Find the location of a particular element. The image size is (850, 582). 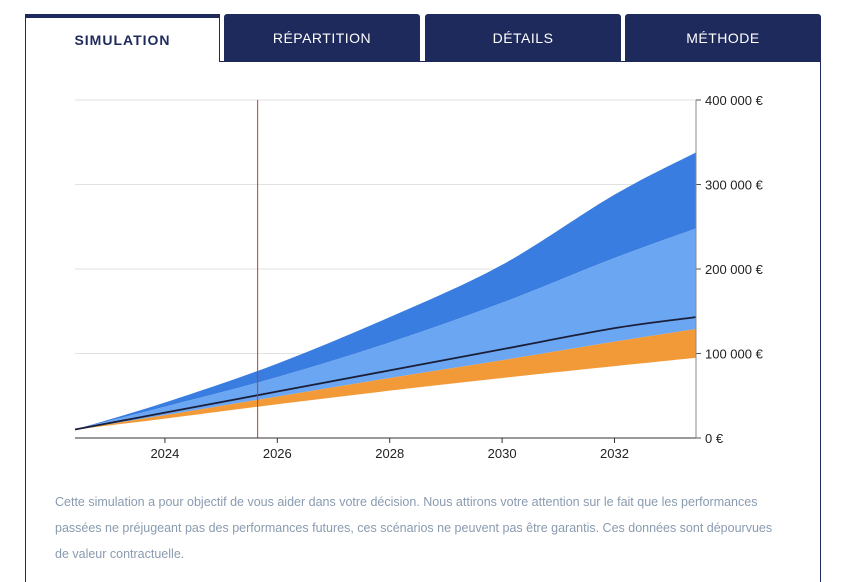

tab-details: DÉTAILS is located at coordinates (523, 38).